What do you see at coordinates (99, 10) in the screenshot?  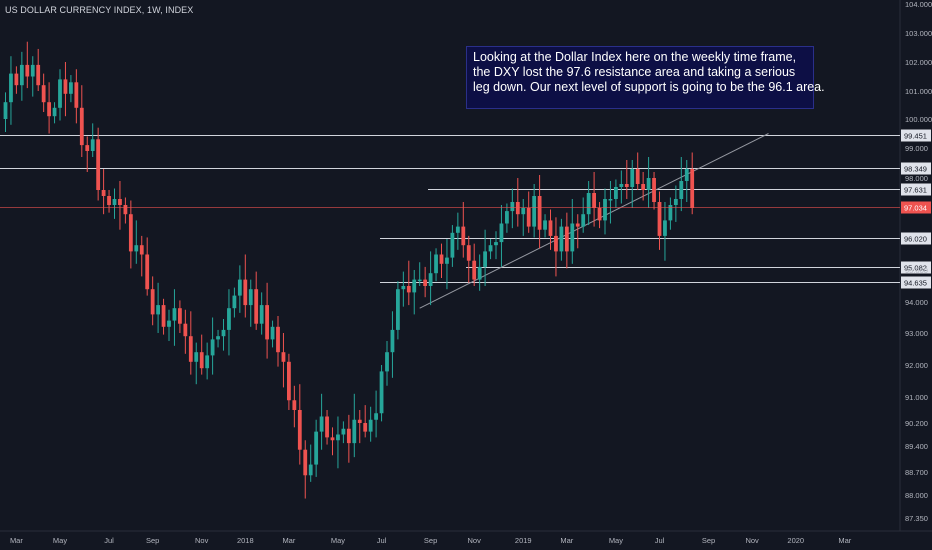 I see `chart-title: US DOLLAR CURRENCY INDEX, 1W, INDEX` at bounding box center [99, 10].